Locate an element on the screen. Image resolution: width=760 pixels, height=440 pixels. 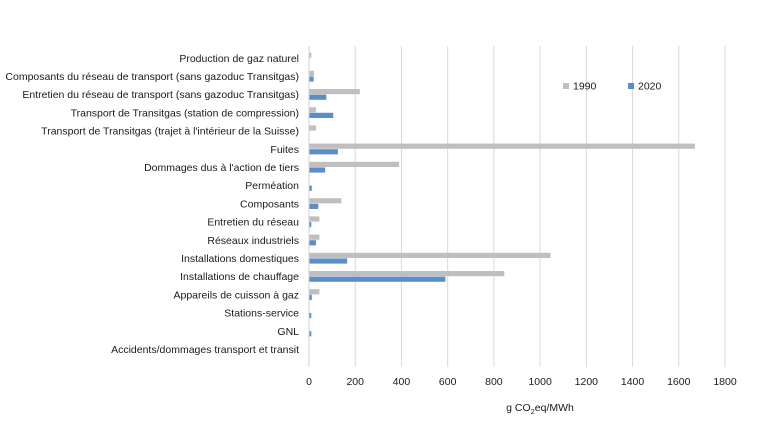
legend: 1990 2020 is located at coordinates (612, 87).